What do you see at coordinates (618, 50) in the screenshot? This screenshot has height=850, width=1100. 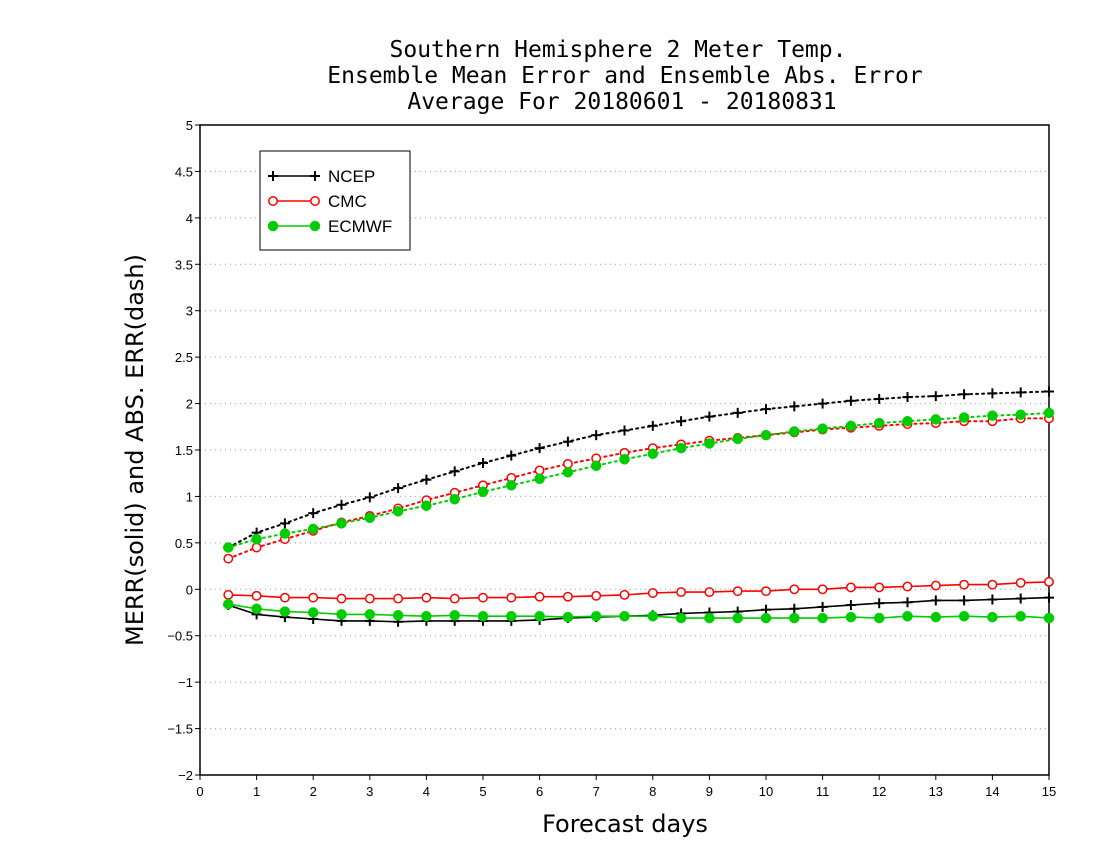 I see `title-line-1: Southern Hemisphere 2 Meter Temp.` at bounding box center [618, 50].